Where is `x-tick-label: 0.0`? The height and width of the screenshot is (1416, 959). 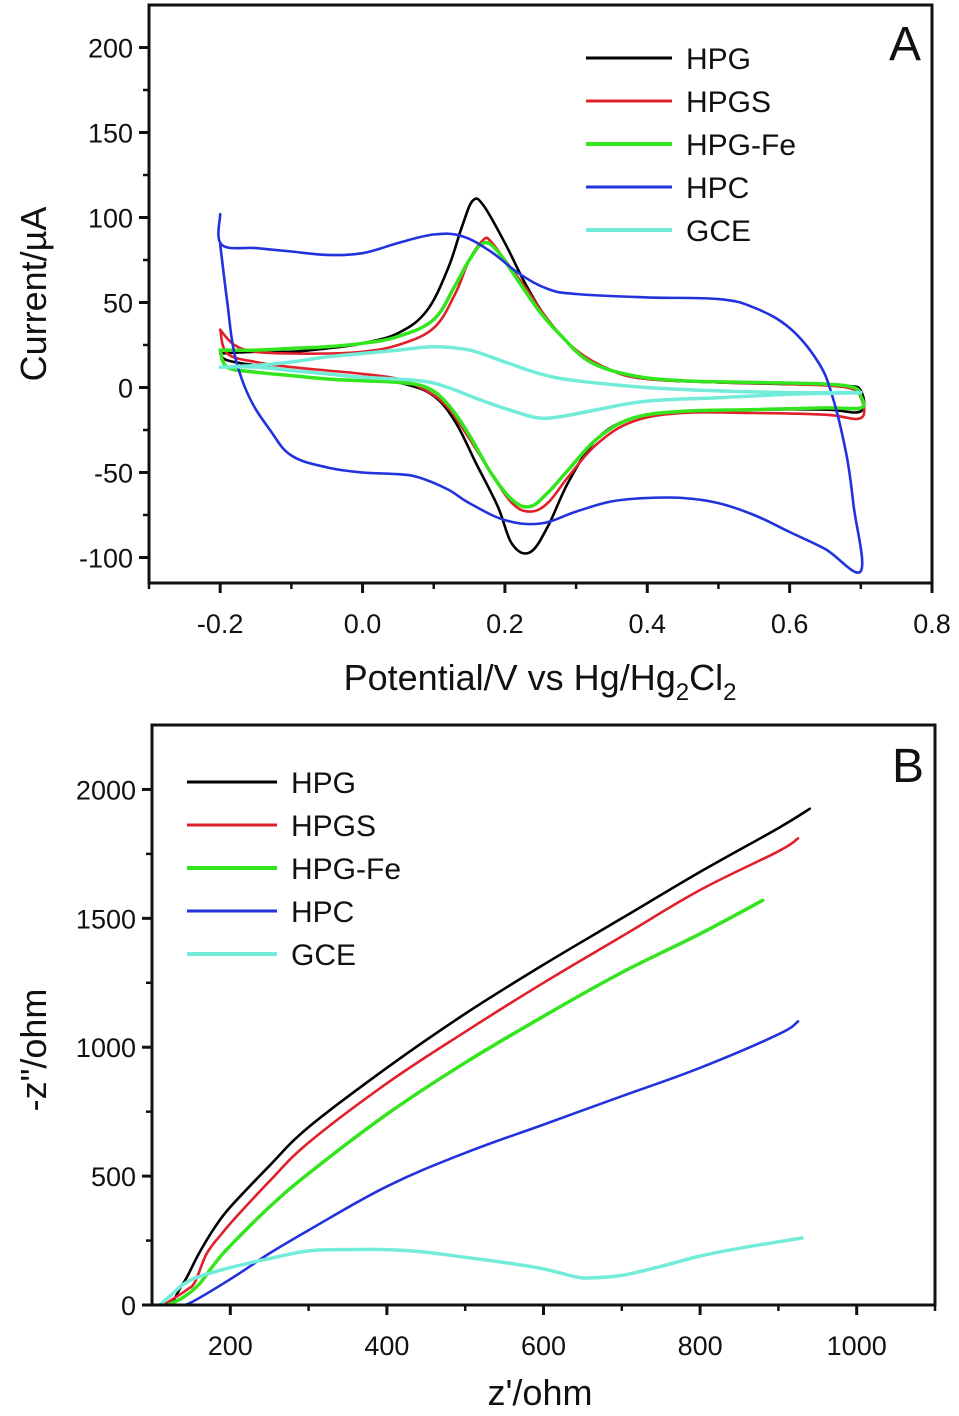
x-tick-label: 0.0 is located at coordinates (363, 624).